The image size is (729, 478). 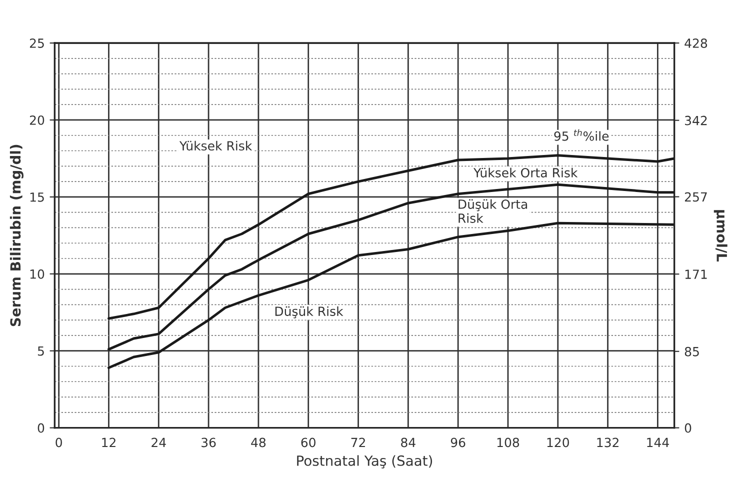 What do you see at coordinates (109, 443) in the screenshot?
I see `x-tick-label: 12` at bounding box center [109, 443].